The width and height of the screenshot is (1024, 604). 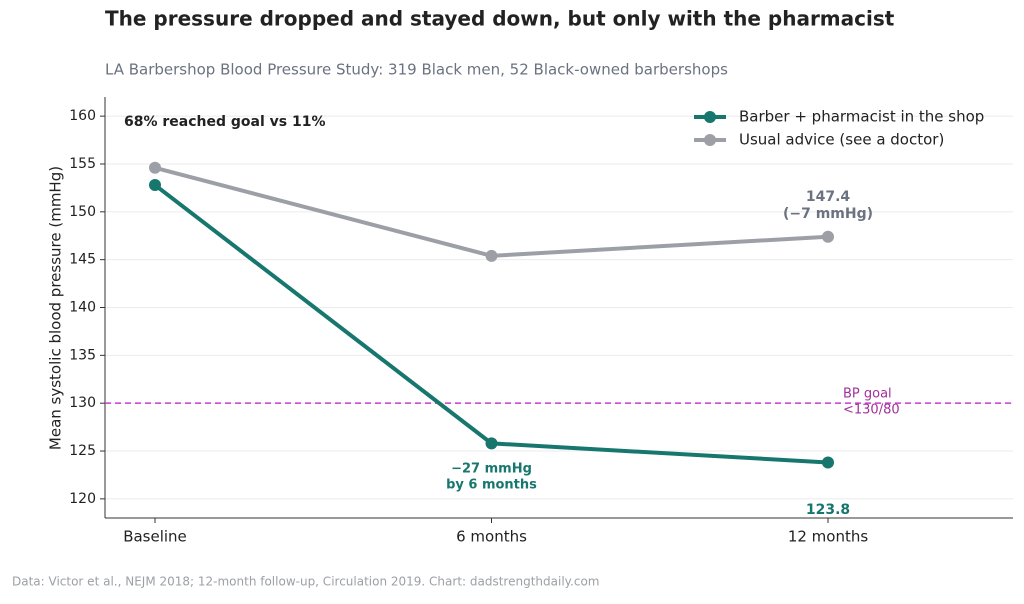 What do you see at coordinates (82, 308) in the screenshot?
I see `y-tick-label: 140` at bounding box center [82, 308].